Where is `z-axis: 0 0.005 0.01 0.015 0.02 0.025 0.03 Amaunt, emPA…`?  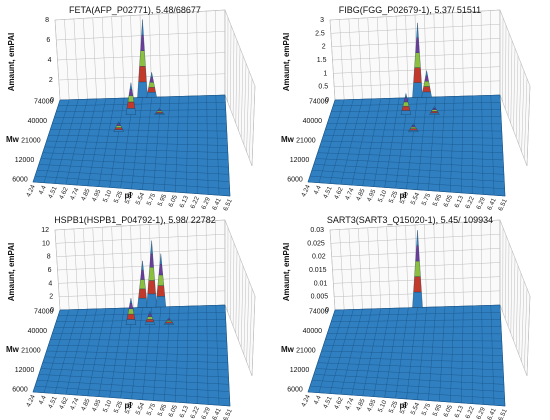 z-axis: 0 0.005 0.01 0.015 0.02 0.025 0.03 Amaunt, emPA… is located at coordinates (305, 270).